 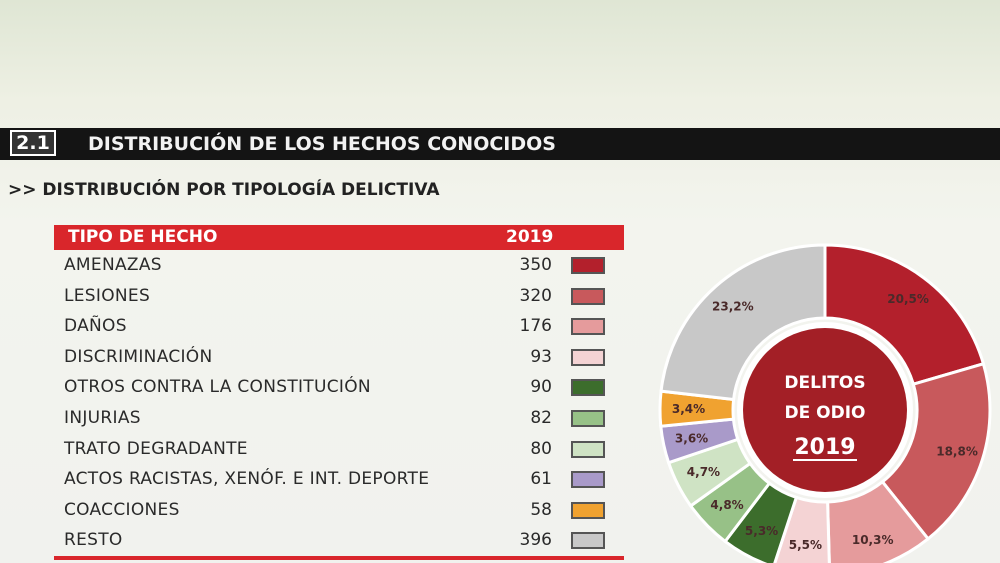 What do you see at coordinates (957, 452) in the screenshot?
I see `slice-percent-label: 18,8%` at bounding box center [957, 452].